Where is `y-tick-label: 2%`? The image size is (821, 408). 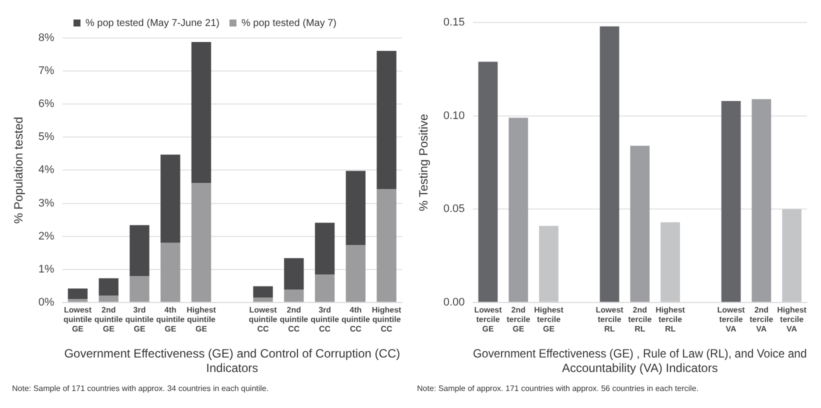
y-tick-label: 2% is located at coordinates (46, 236).